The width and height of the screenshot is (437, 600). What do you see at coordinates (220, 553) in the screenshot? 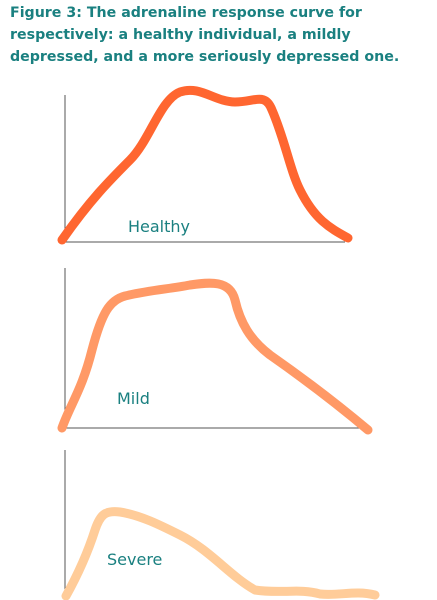
I see `curve` at bounding box center [220, 553].